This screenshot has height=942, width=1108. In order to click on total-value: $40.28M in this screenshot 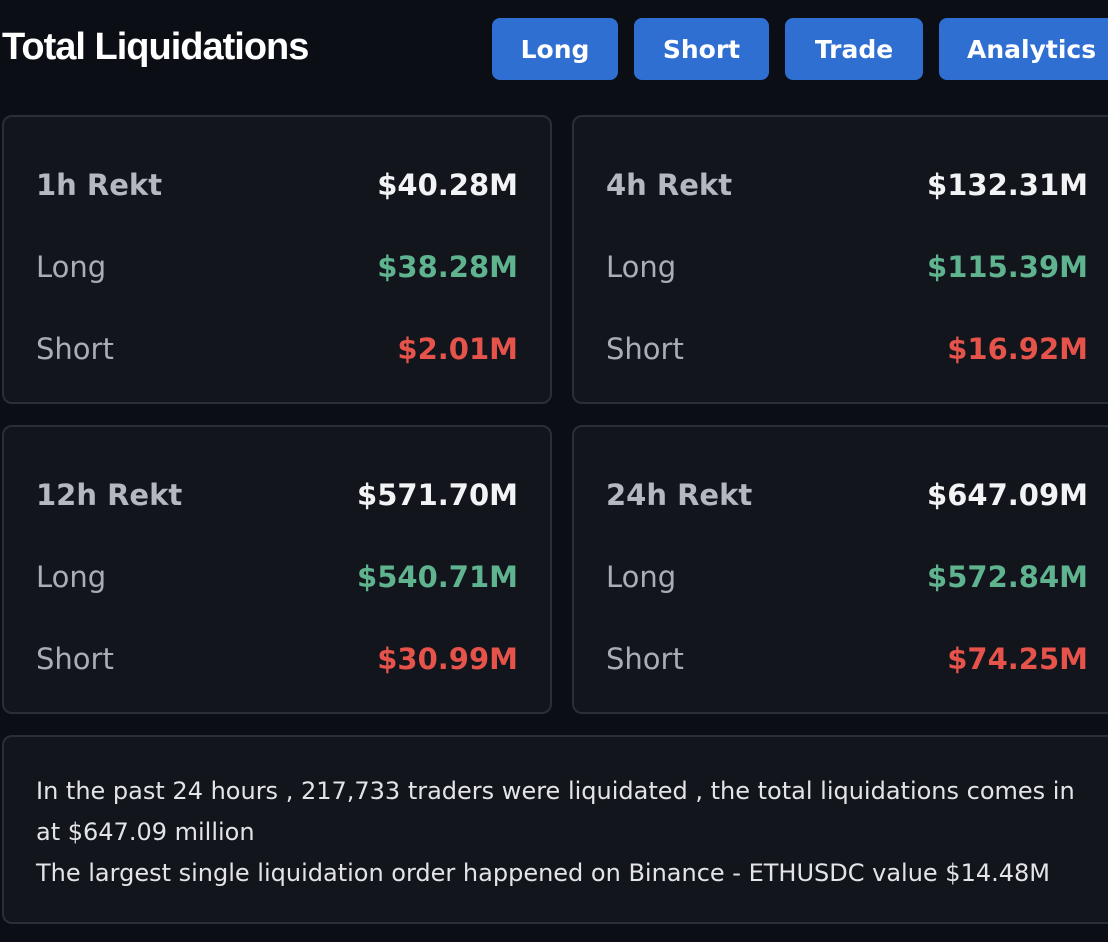, I will do `click(447, 185)`.